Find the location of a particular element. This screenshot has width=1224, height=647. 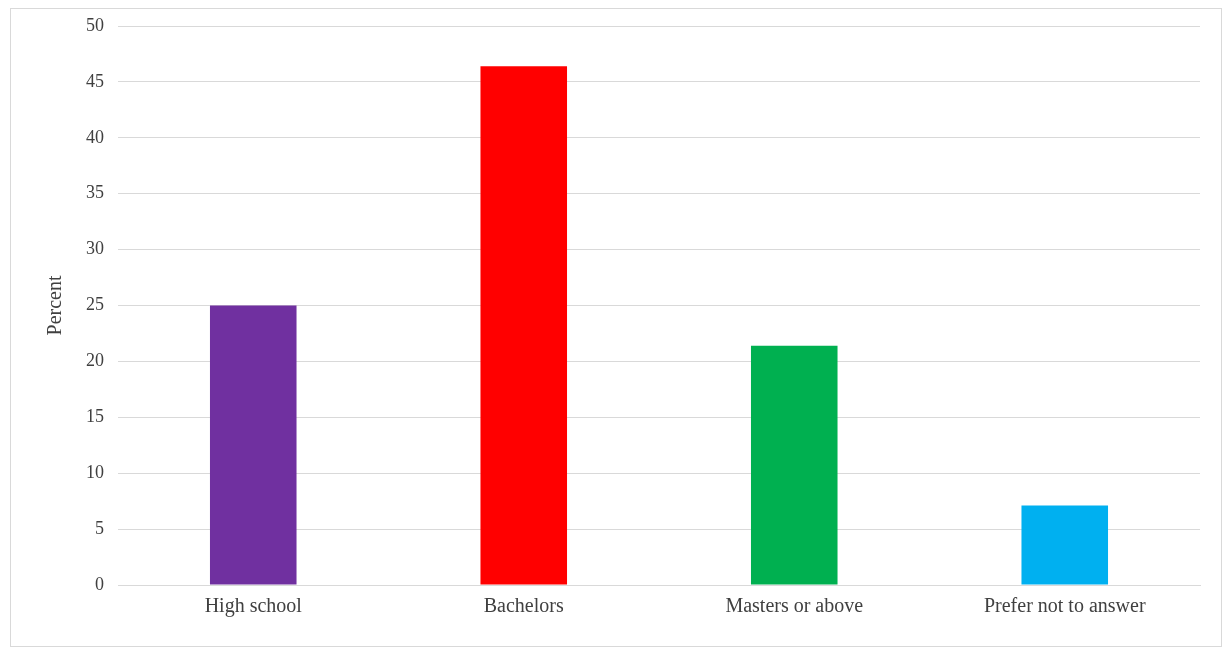

y-tick-label: 15 is located at coordinates (95, 416).